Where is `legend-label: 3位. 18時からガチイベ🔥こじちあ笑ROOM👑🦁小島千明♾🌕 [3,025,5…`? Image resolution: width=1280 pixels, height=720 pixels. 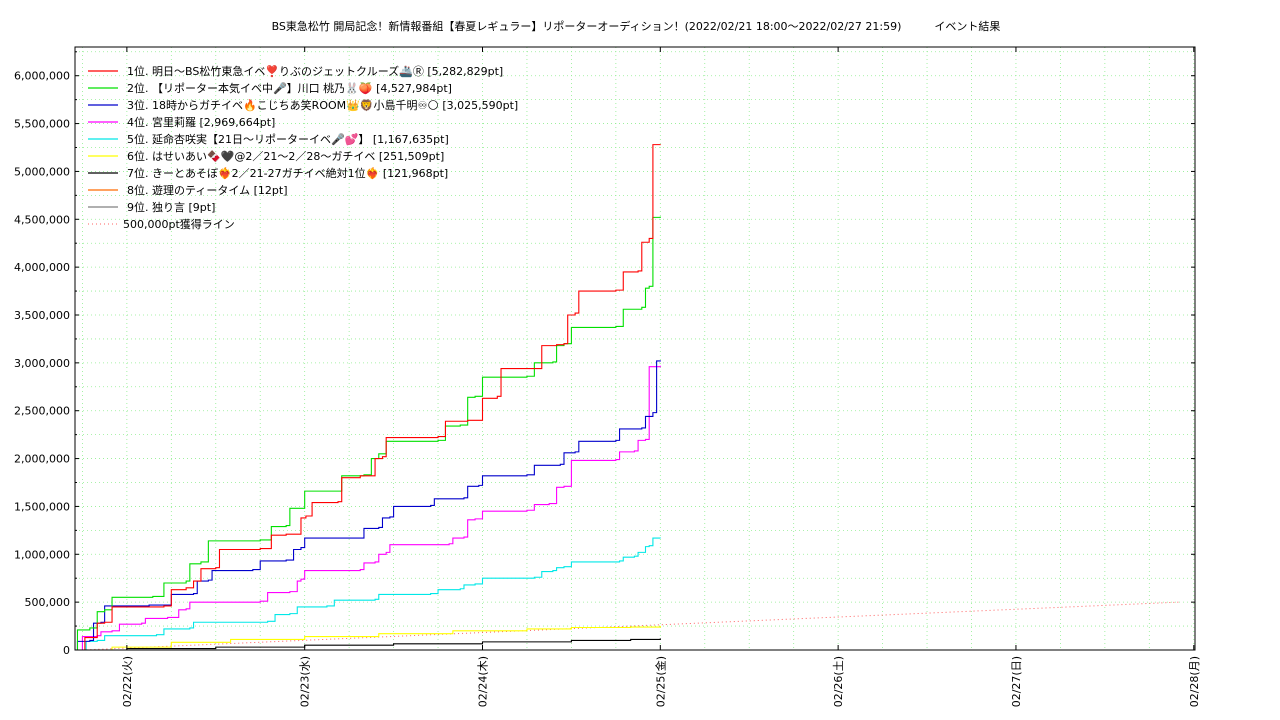 legend-label: 3位. 18時からガチイベ🔥こじちあ笑ROOM👑🦁小島千明♾🌕 [3,025,5… is located at coordinates (322, 105).